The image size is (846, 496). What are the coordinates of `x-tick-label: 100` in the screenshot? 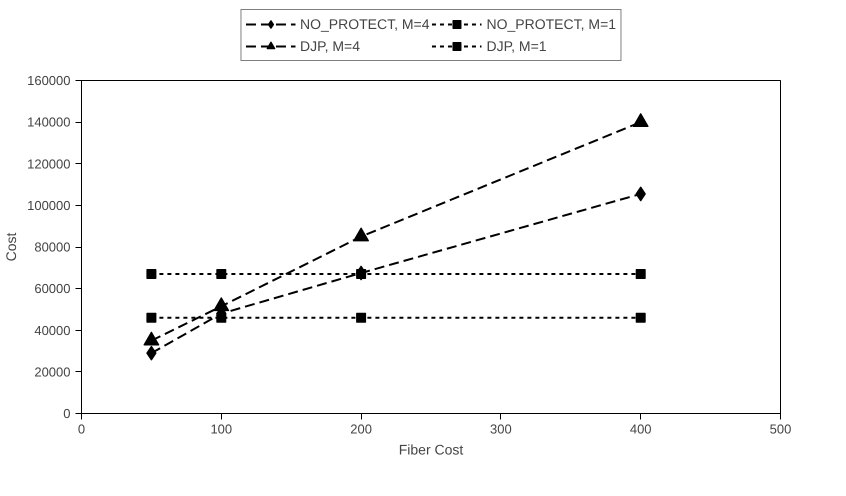 It's located at (221, 429).